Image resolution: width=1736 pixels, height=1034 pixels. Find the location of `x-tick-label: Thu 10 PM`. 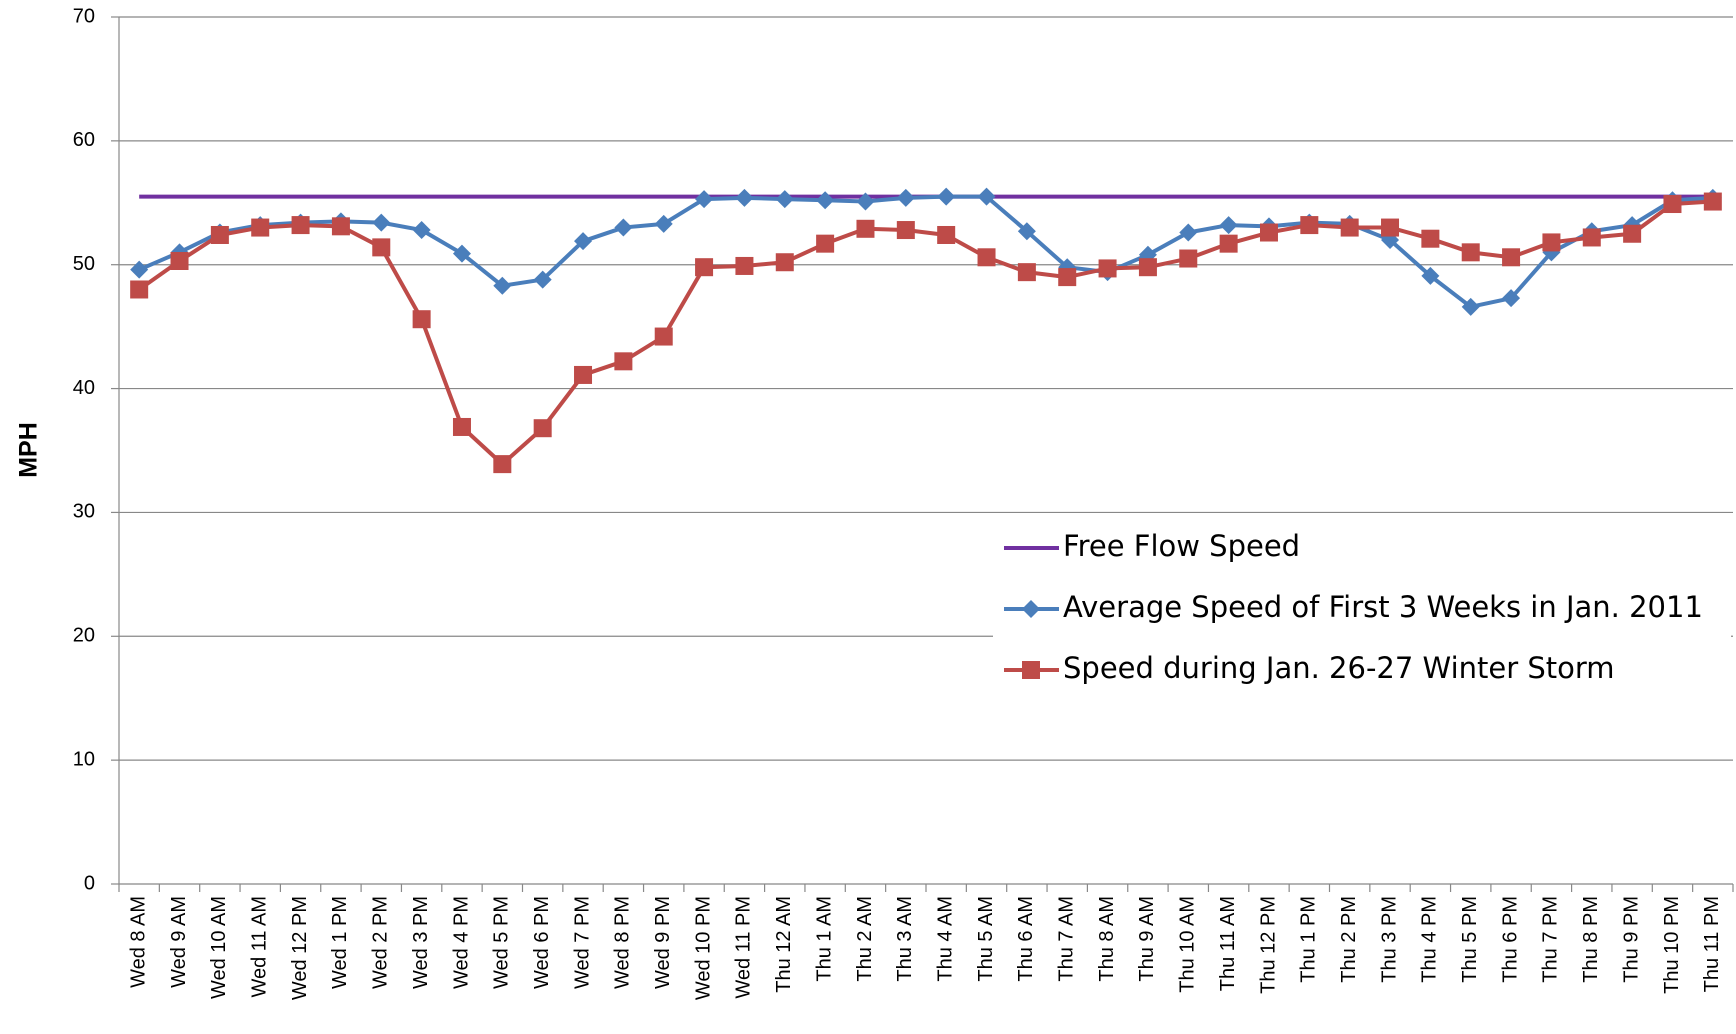

x-tick-label: Thu 10 PM is located at coordinates (1672, 945).